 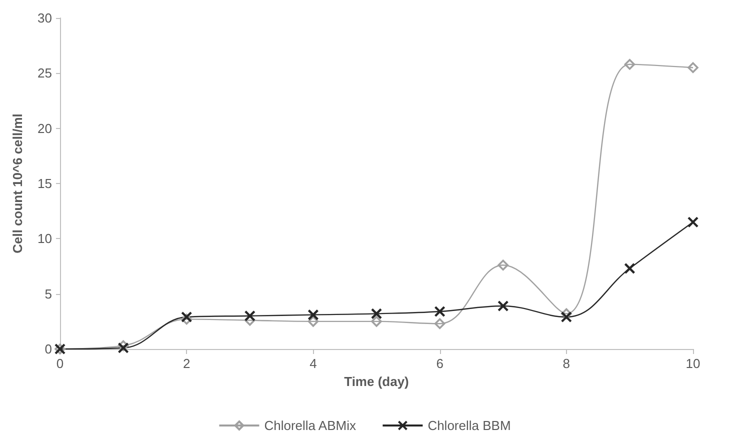 I want to click on x-tick-label: 4, so click(x=313, y=363).